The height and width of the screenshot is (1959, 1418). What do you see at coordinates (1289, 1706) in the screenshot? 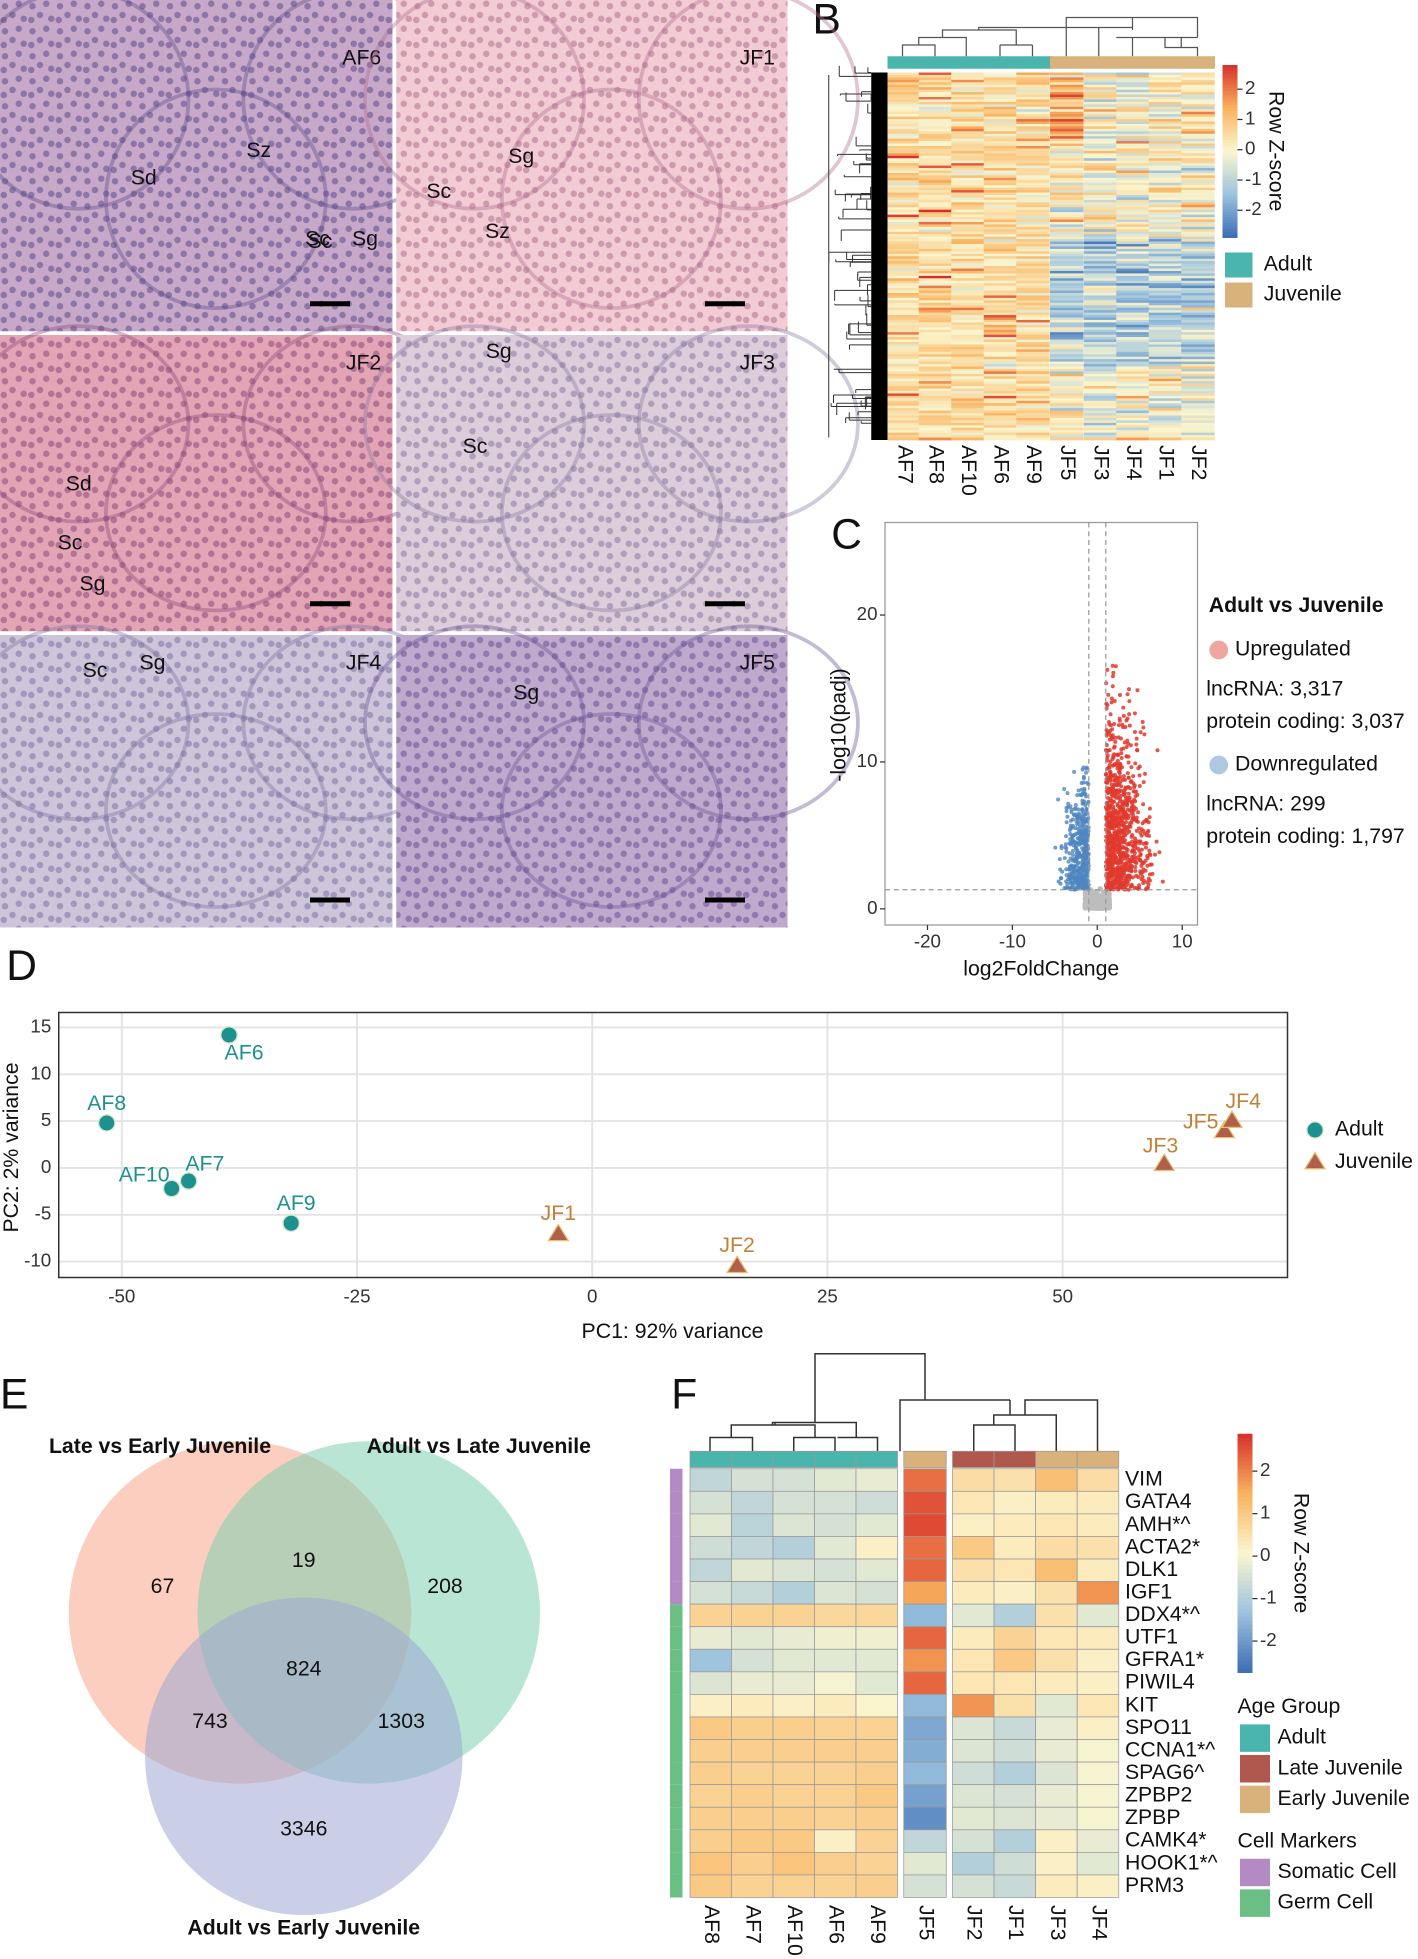
I see `legend-title: Age Group` at bounding box center [1289, 1706].